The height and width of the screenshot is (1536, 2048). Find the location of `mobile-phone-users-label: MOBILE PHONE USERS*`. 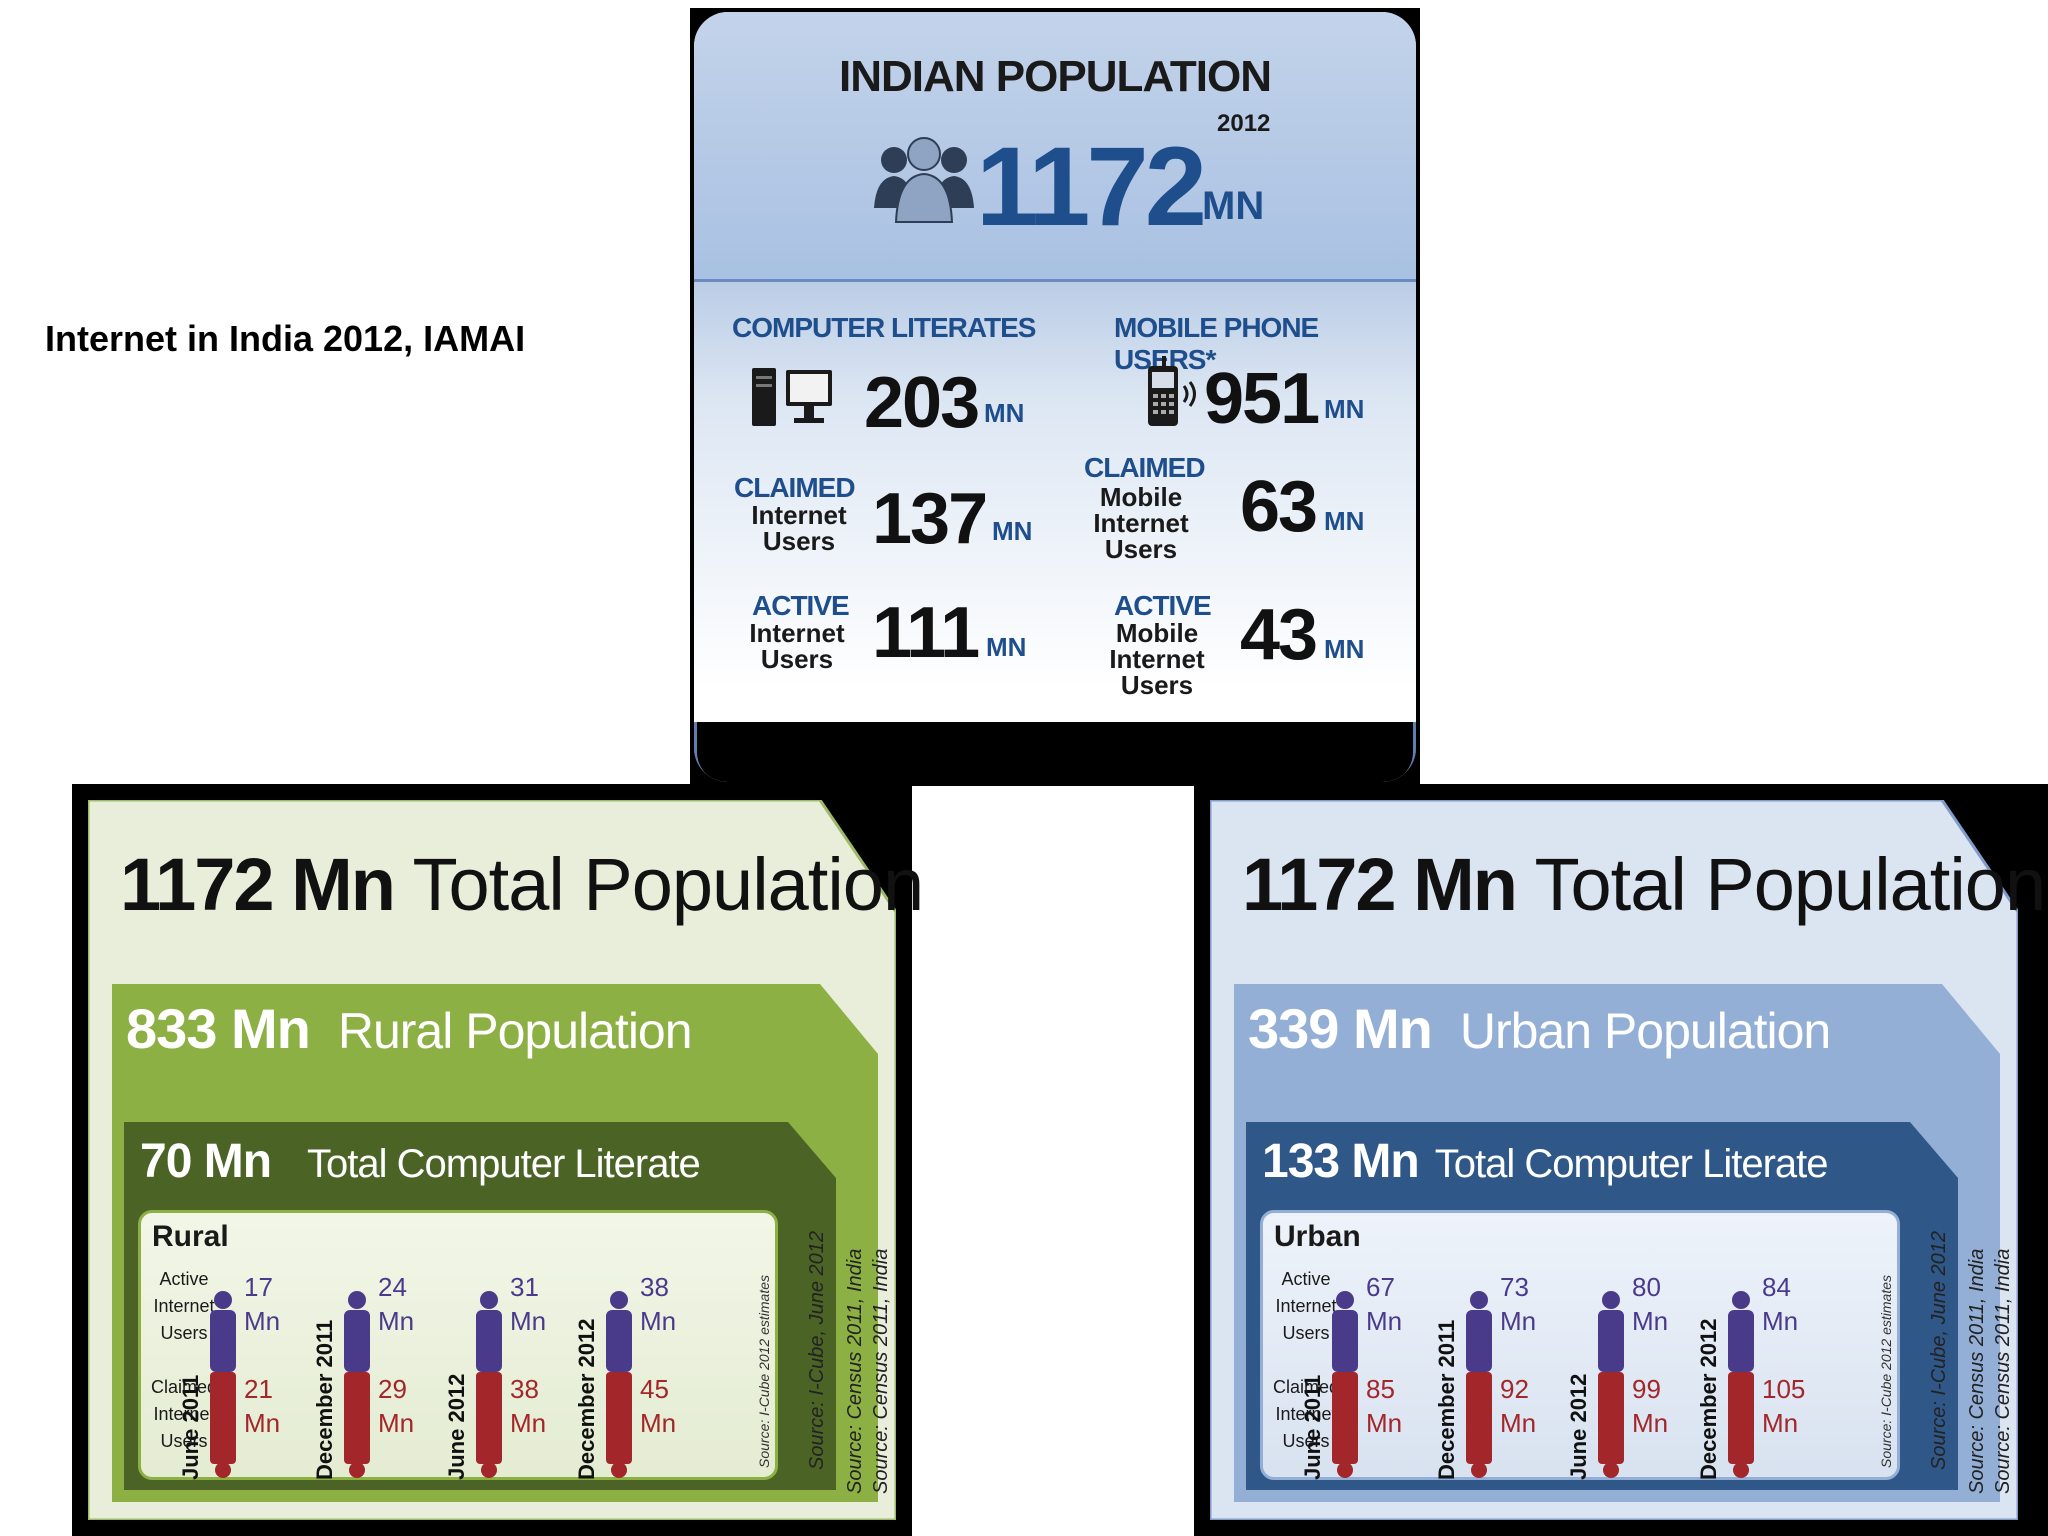

mobile-phone-users-label: MOBILE PHONE USERS* is located at coordinates (1216, 343).